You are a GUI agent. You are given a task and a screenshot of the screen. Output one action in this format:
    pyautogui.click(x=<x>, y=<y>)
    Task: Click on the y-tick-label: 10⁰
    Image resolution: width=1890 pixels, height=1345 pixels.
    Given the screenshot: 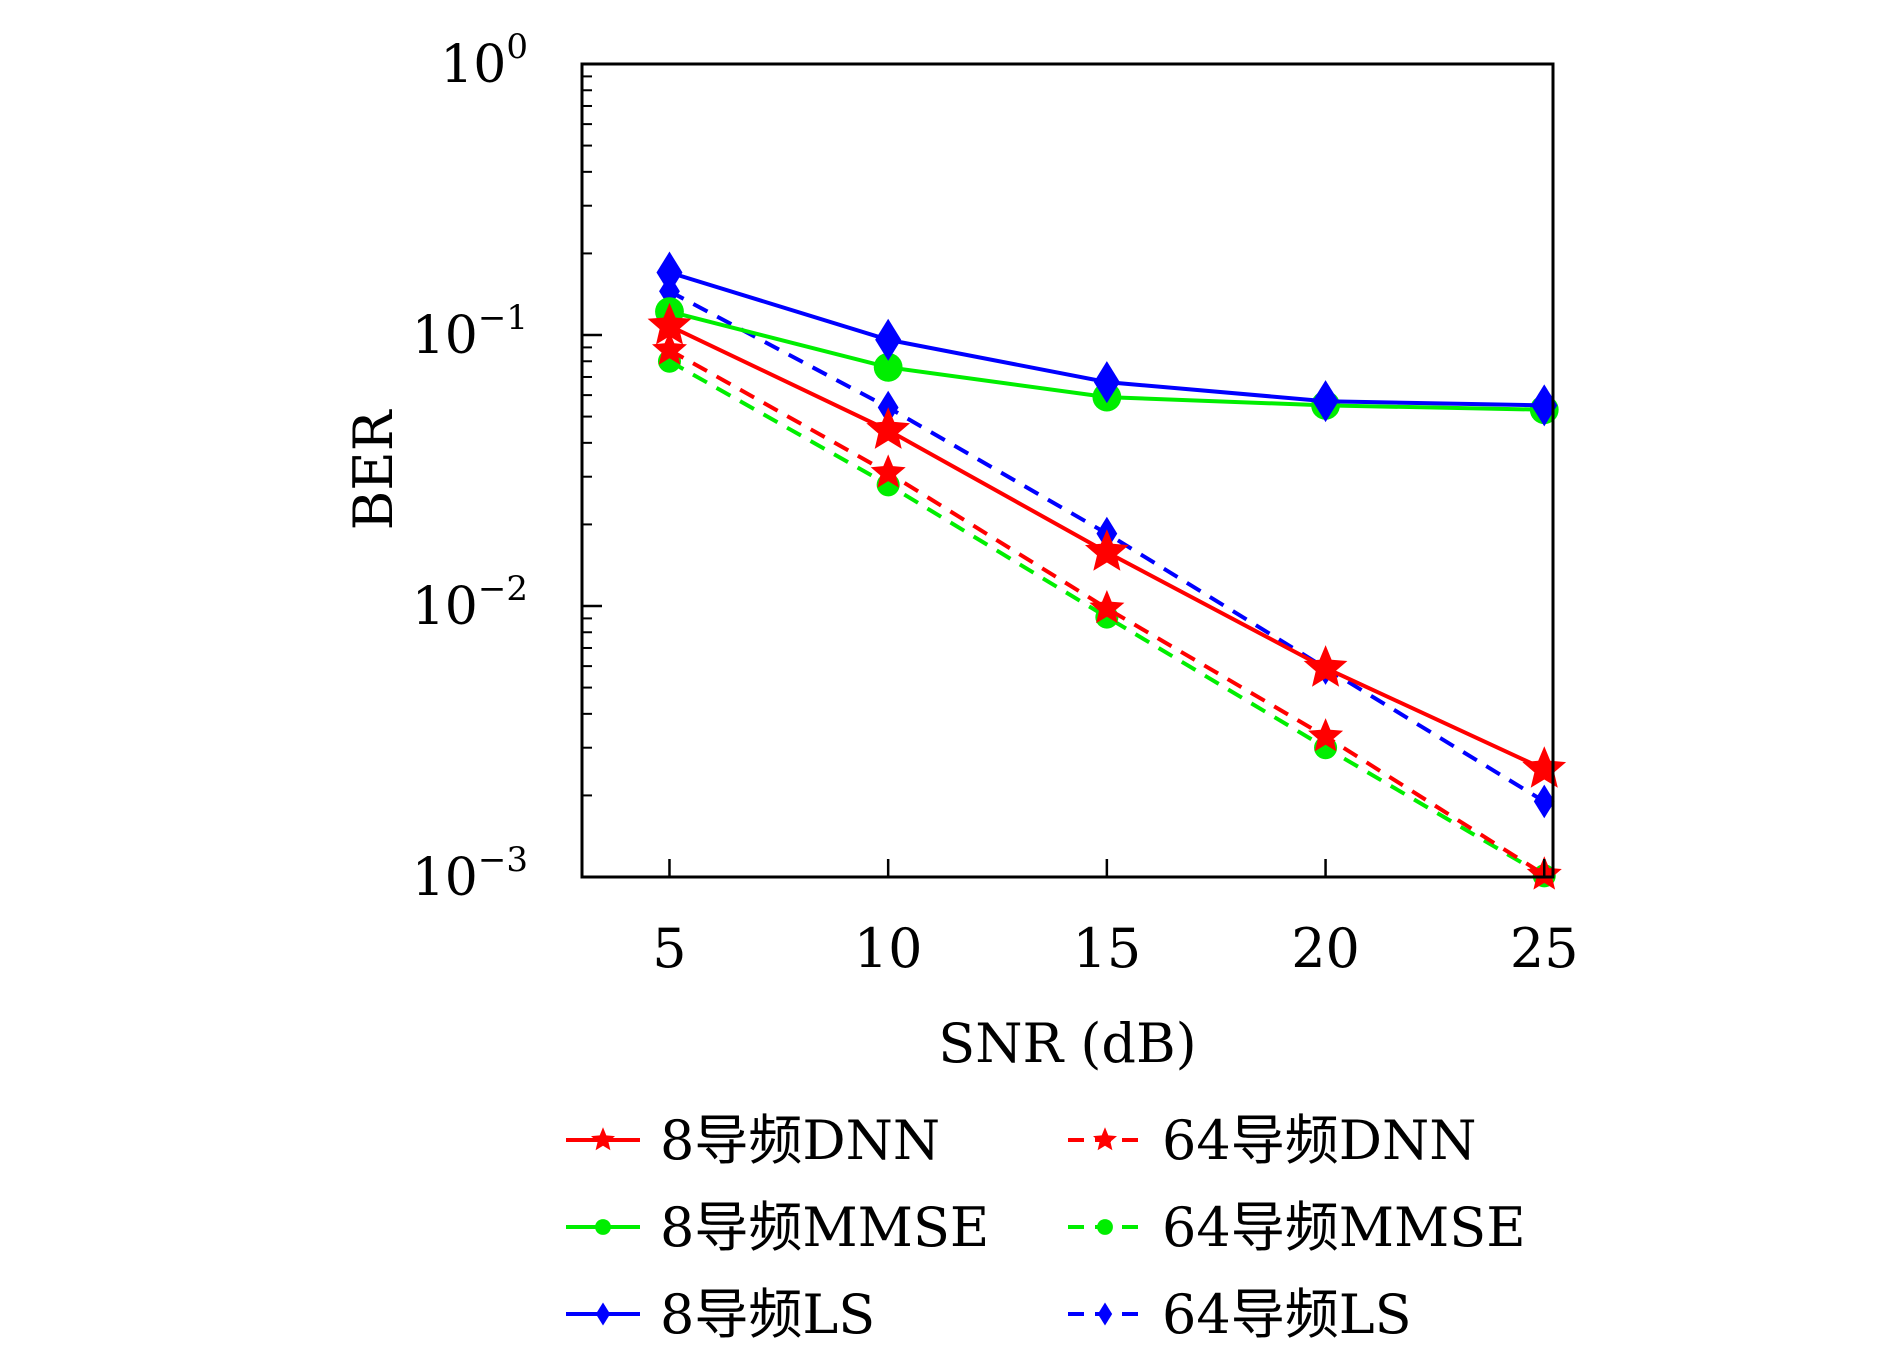 What is the action you would take?
    pyautogui.click(x=484, y=61)
    